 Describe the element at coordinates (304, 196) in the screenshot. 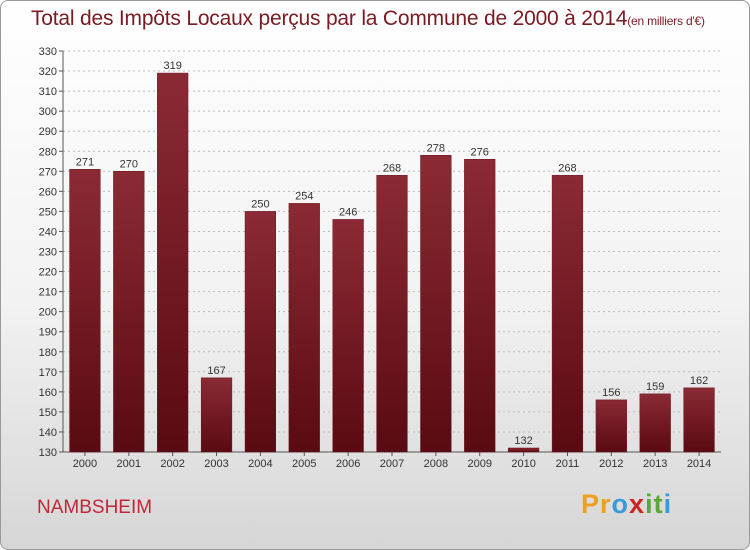

I see `bar-value-label: 254` at that location.